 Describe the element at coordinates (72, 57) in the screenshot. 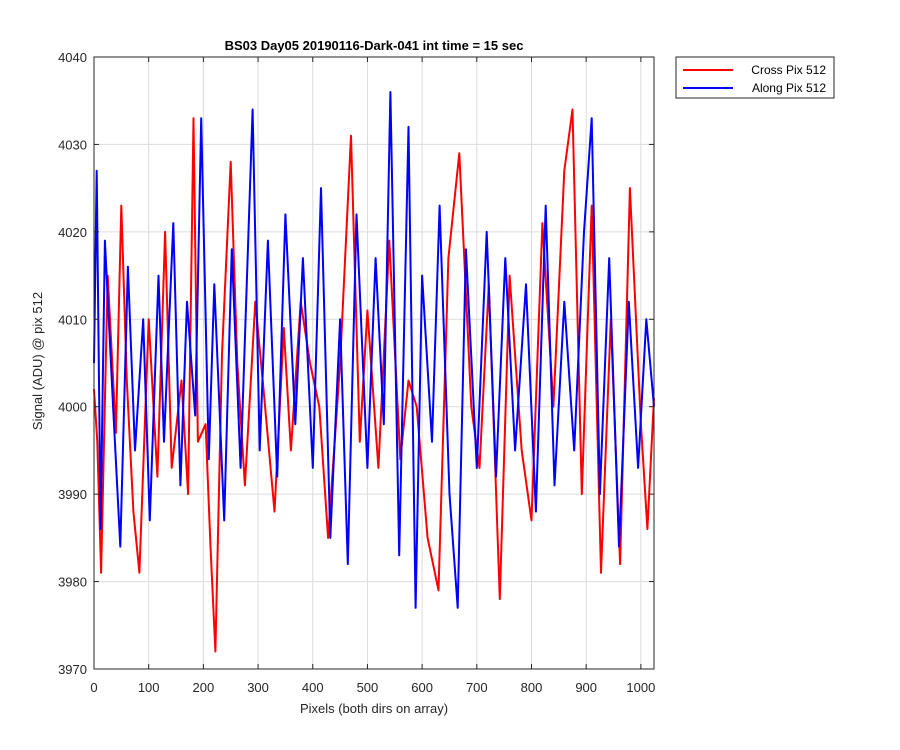

I see `y-tick-label: 4040` at that location.